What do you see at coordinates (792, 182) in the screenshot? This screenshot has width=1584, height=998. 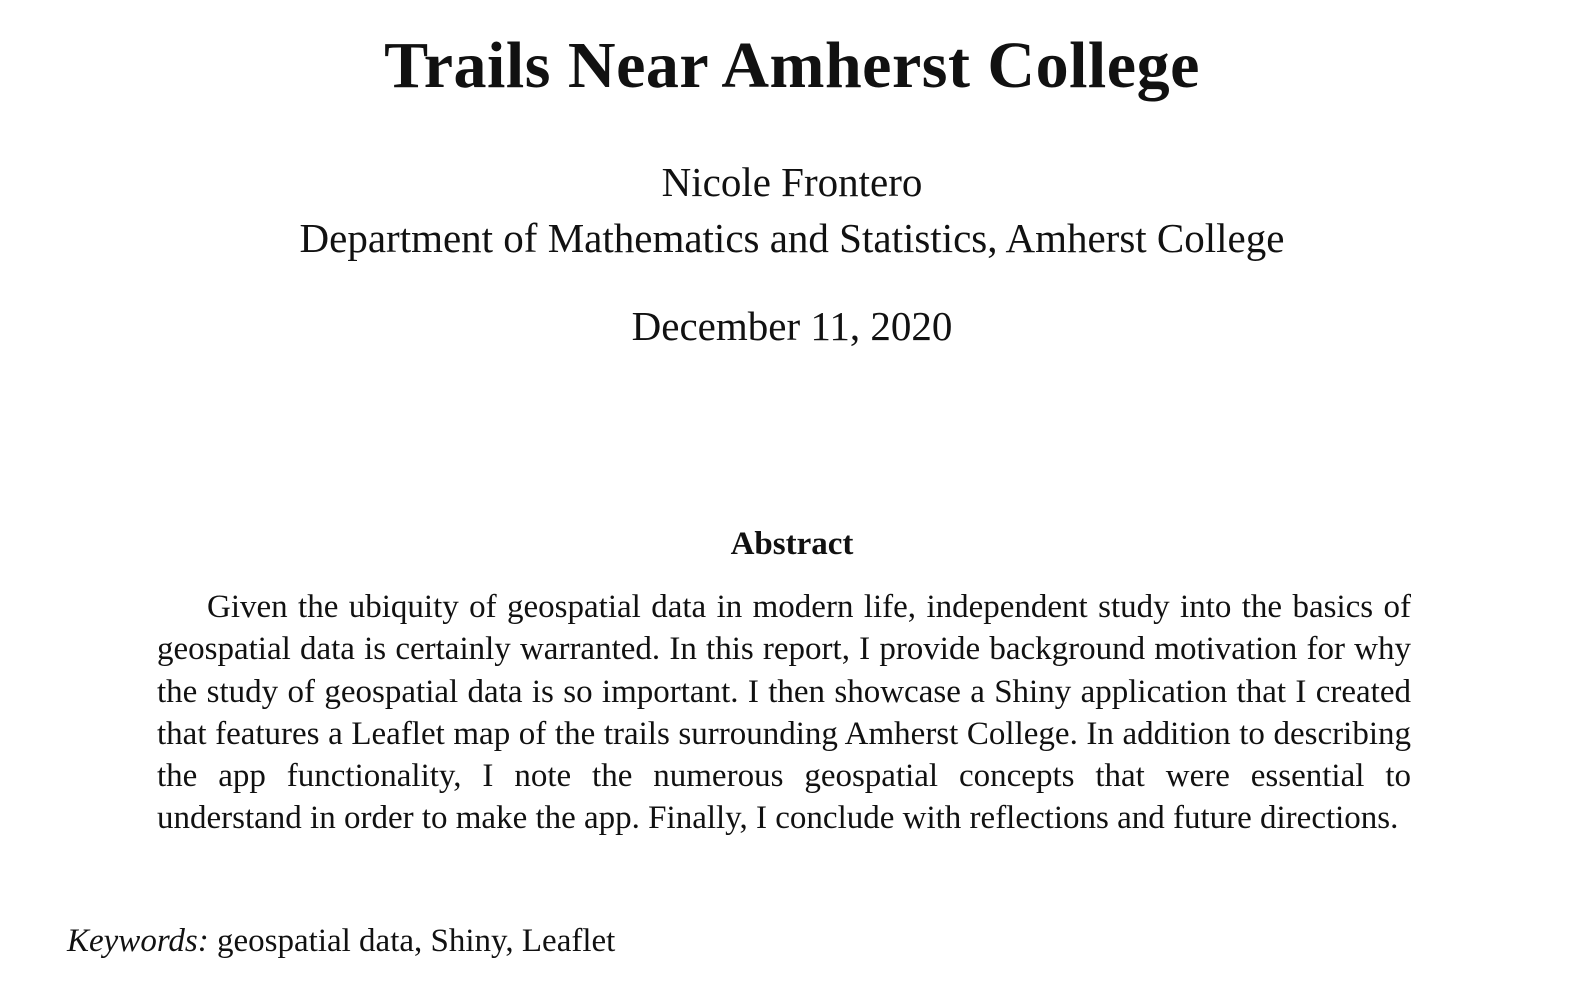 I see `author-name: Nicole Frontero` at bounding box center [792, 182].